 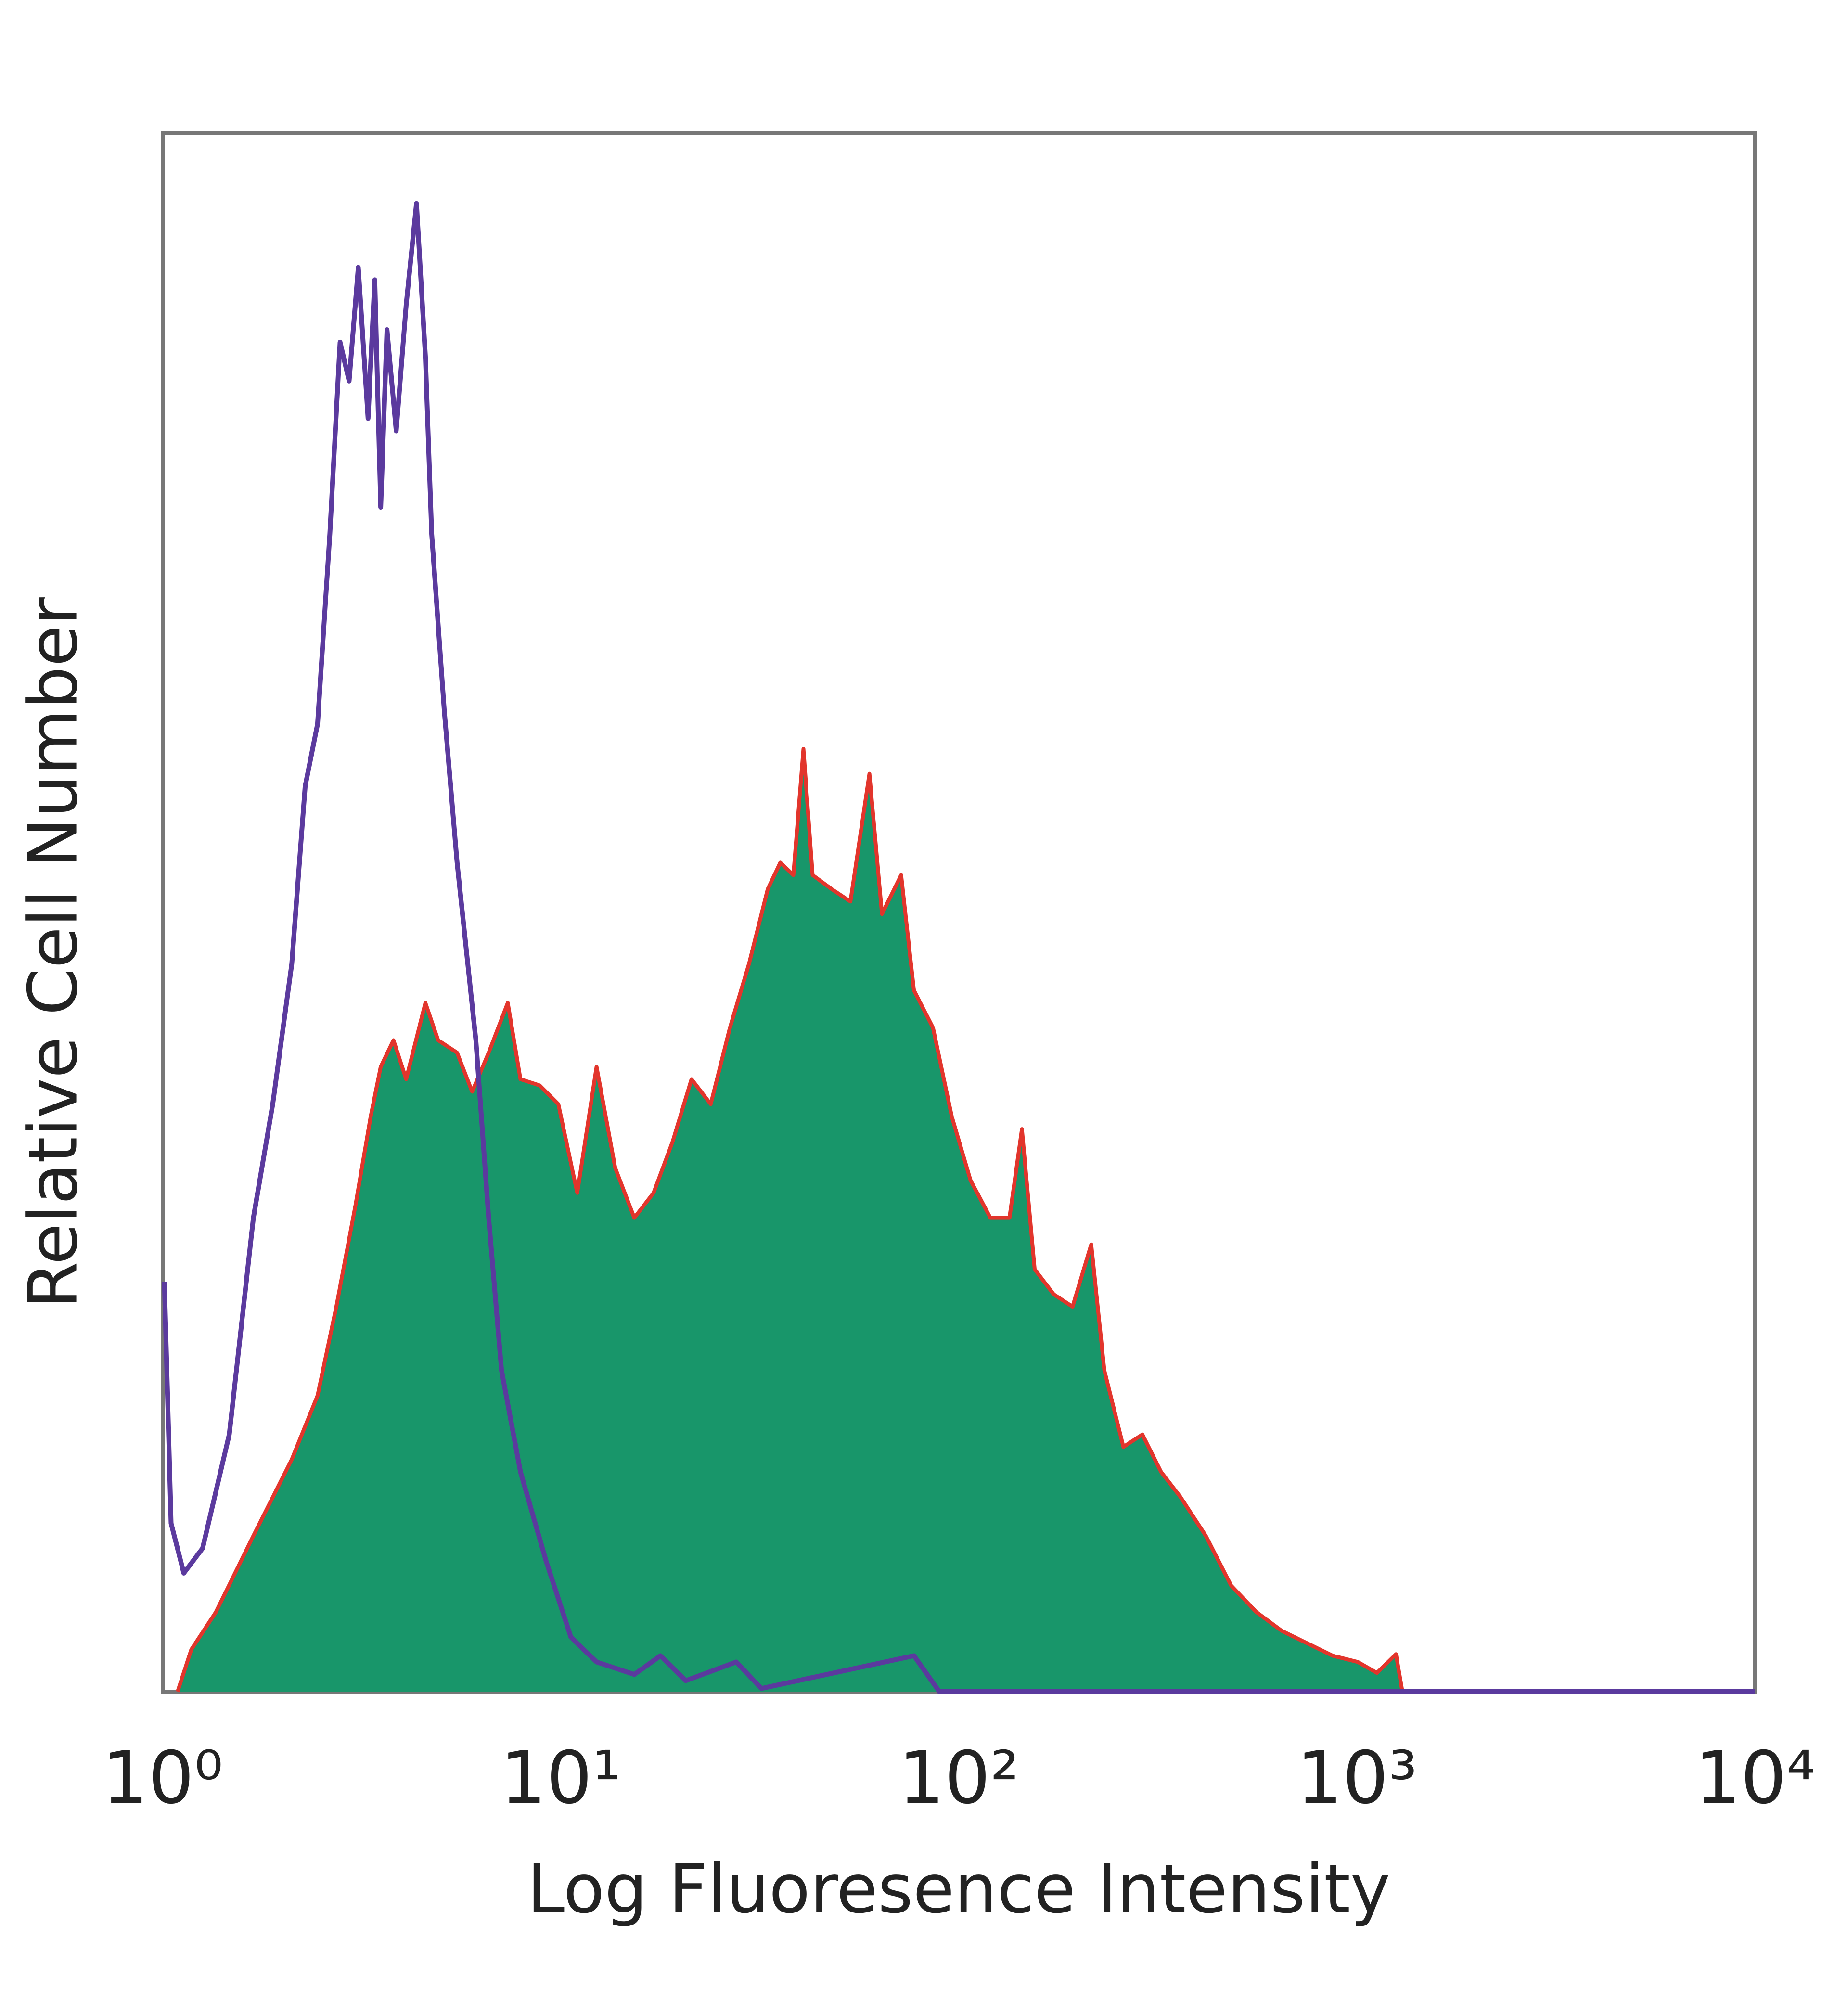 I want to click on x-tick-label: 10⁰, so click(x=162, y=1778).